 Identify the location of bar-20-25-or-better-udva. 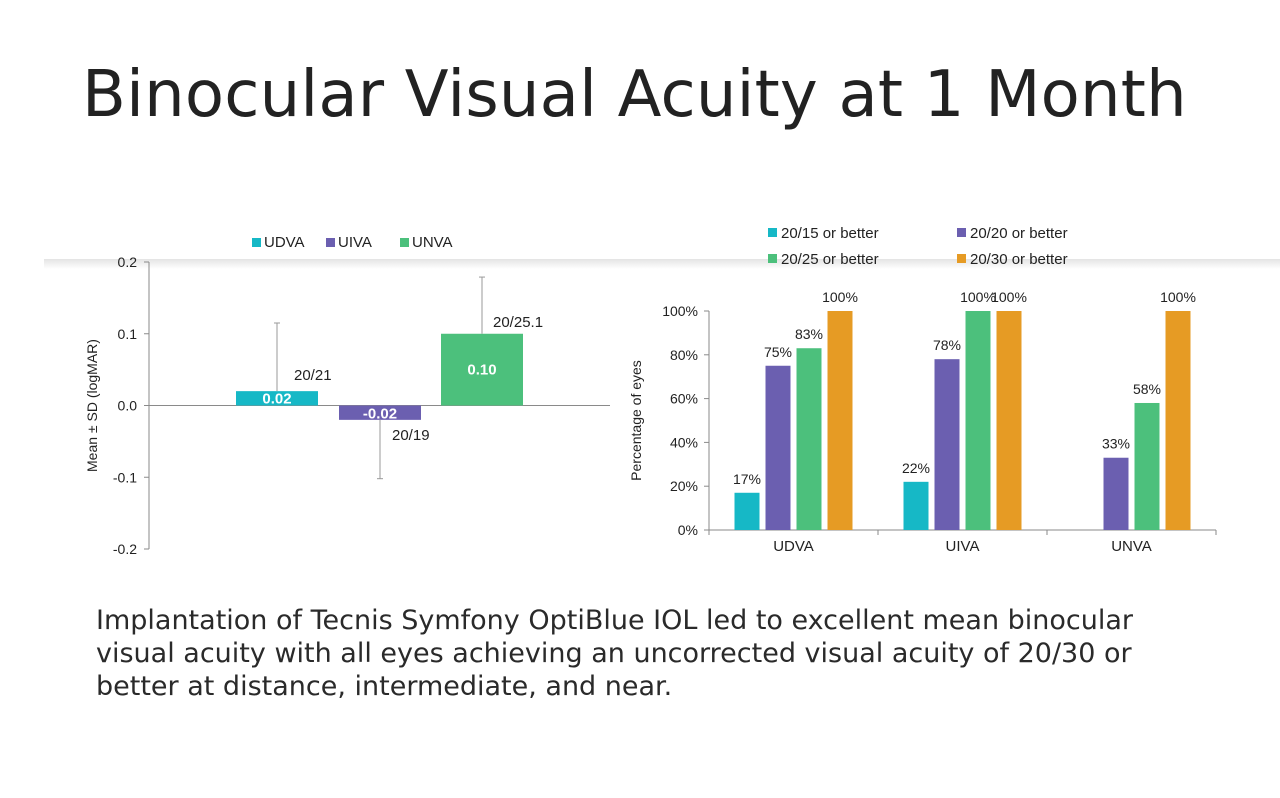
(809, 439).